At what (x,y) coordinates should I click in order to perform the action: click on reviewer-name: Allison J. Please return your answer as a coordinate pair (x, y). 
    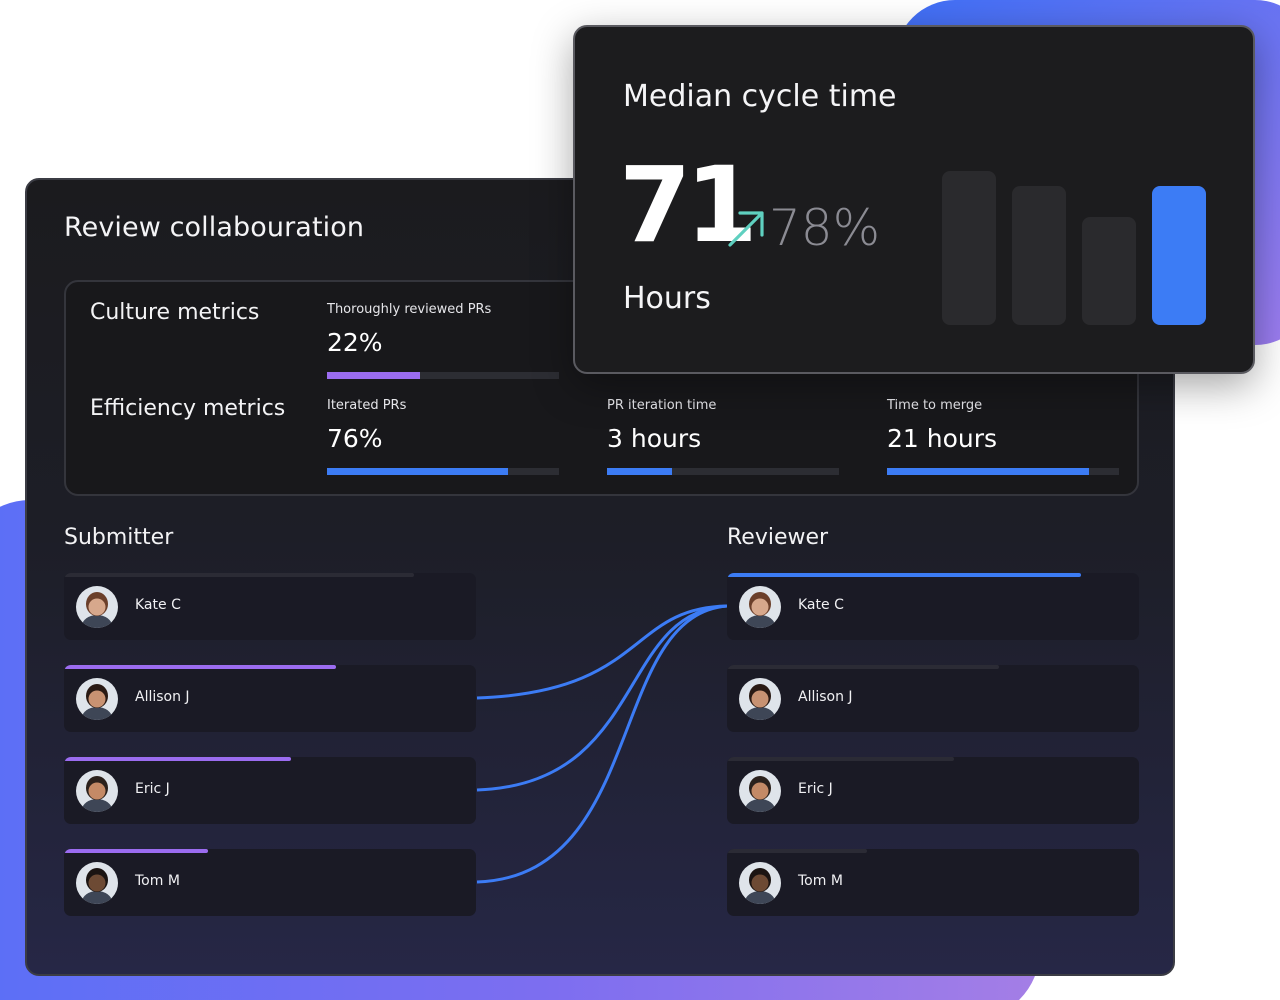
    Looking at the image, I should click on (825, 697).